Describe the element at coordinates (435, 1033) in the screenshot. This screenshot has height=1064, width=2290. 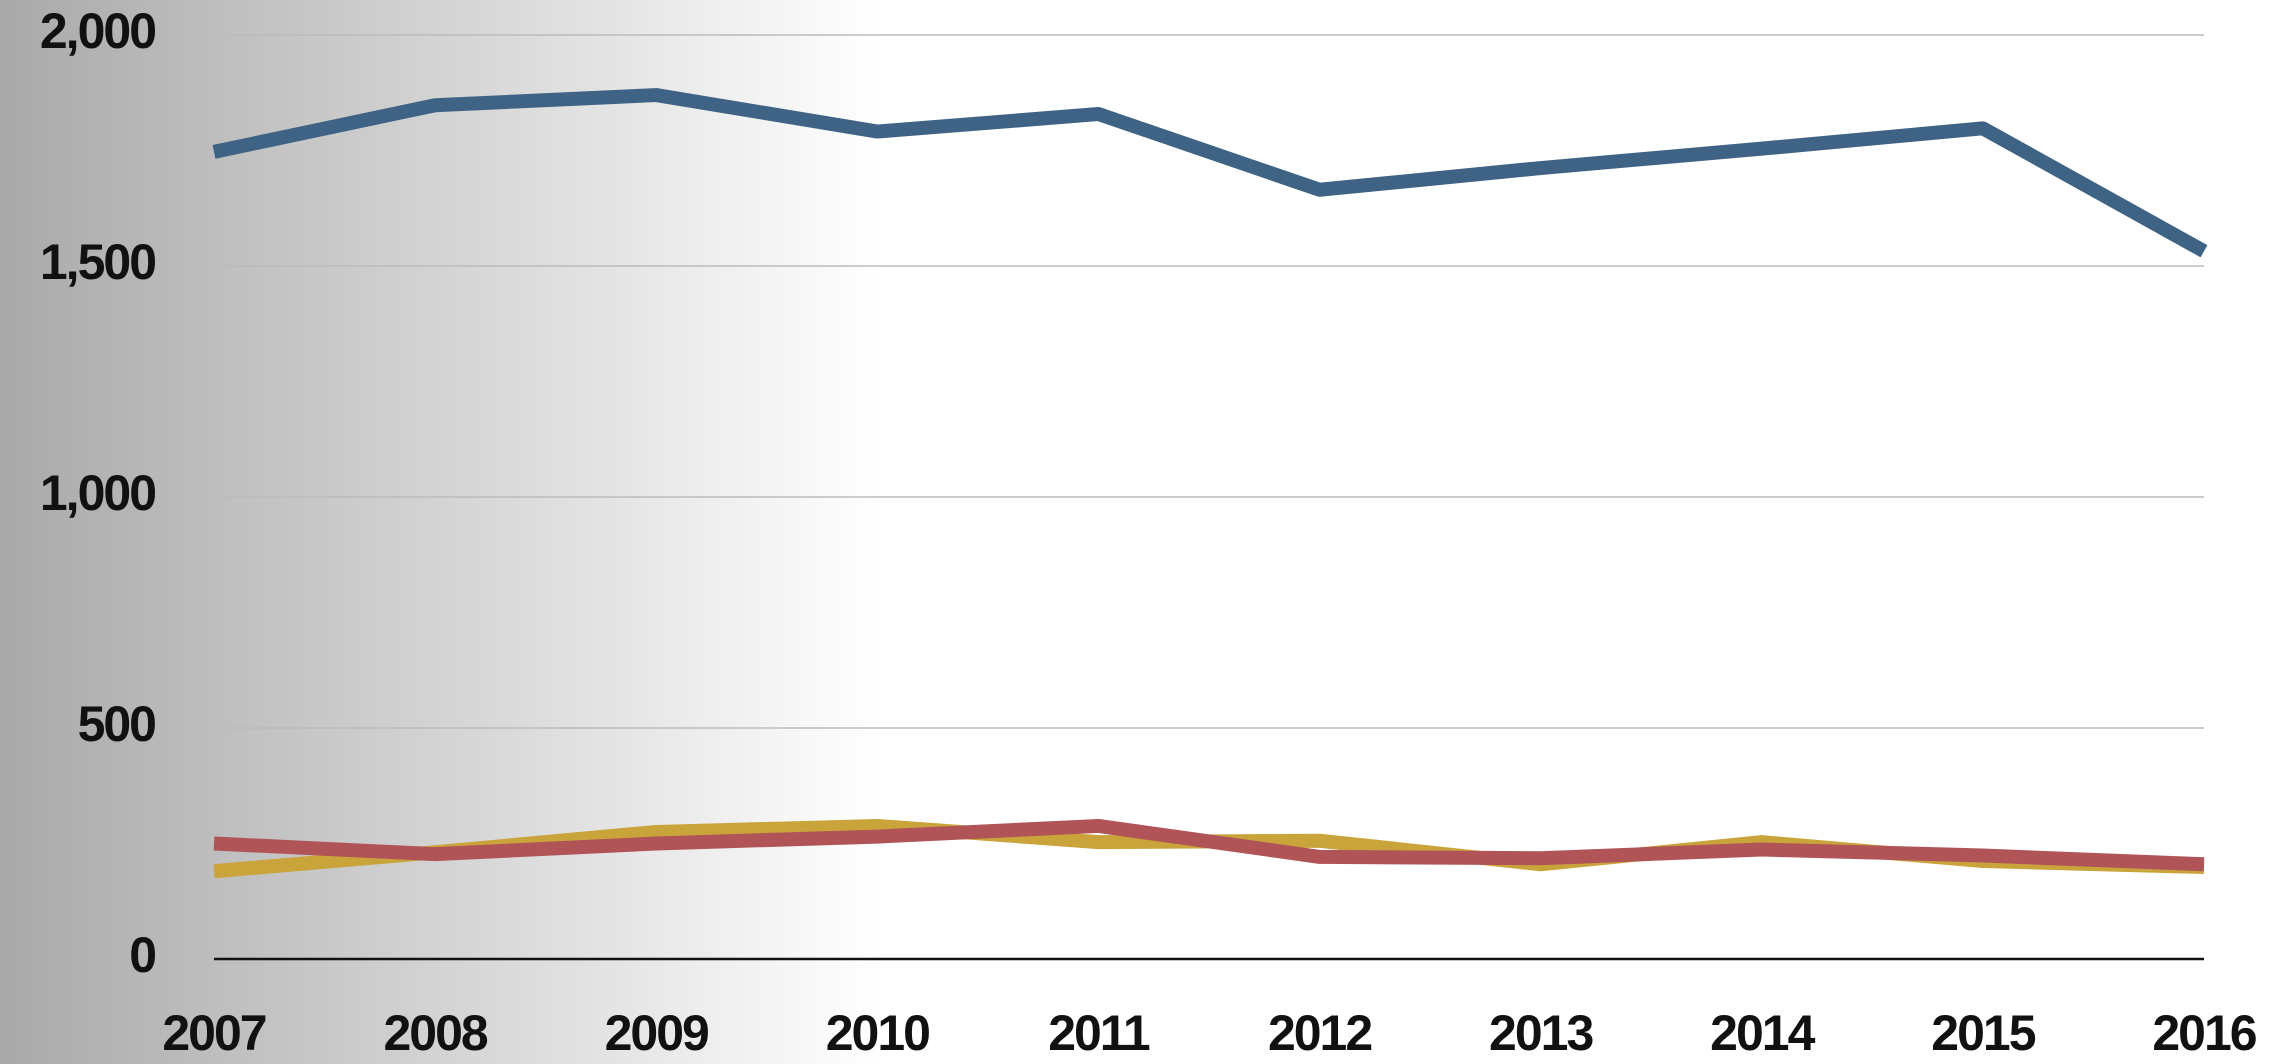
I see `x-tick-label: 2008` at that location.